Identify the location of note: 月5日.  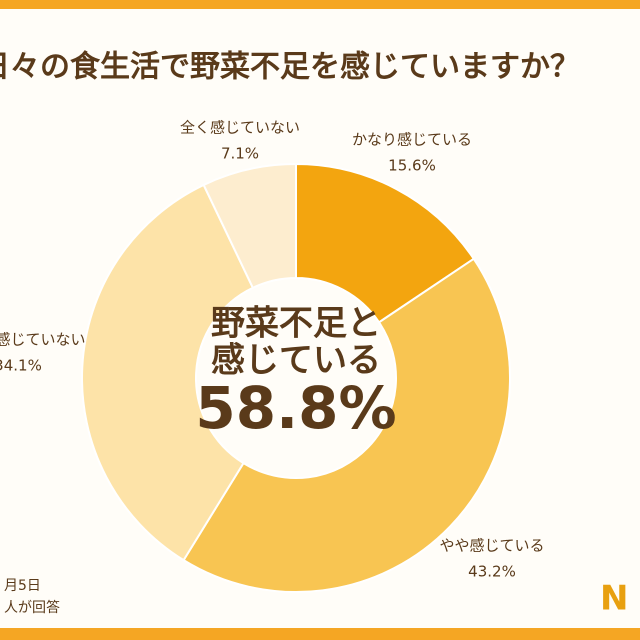
(22, 586).